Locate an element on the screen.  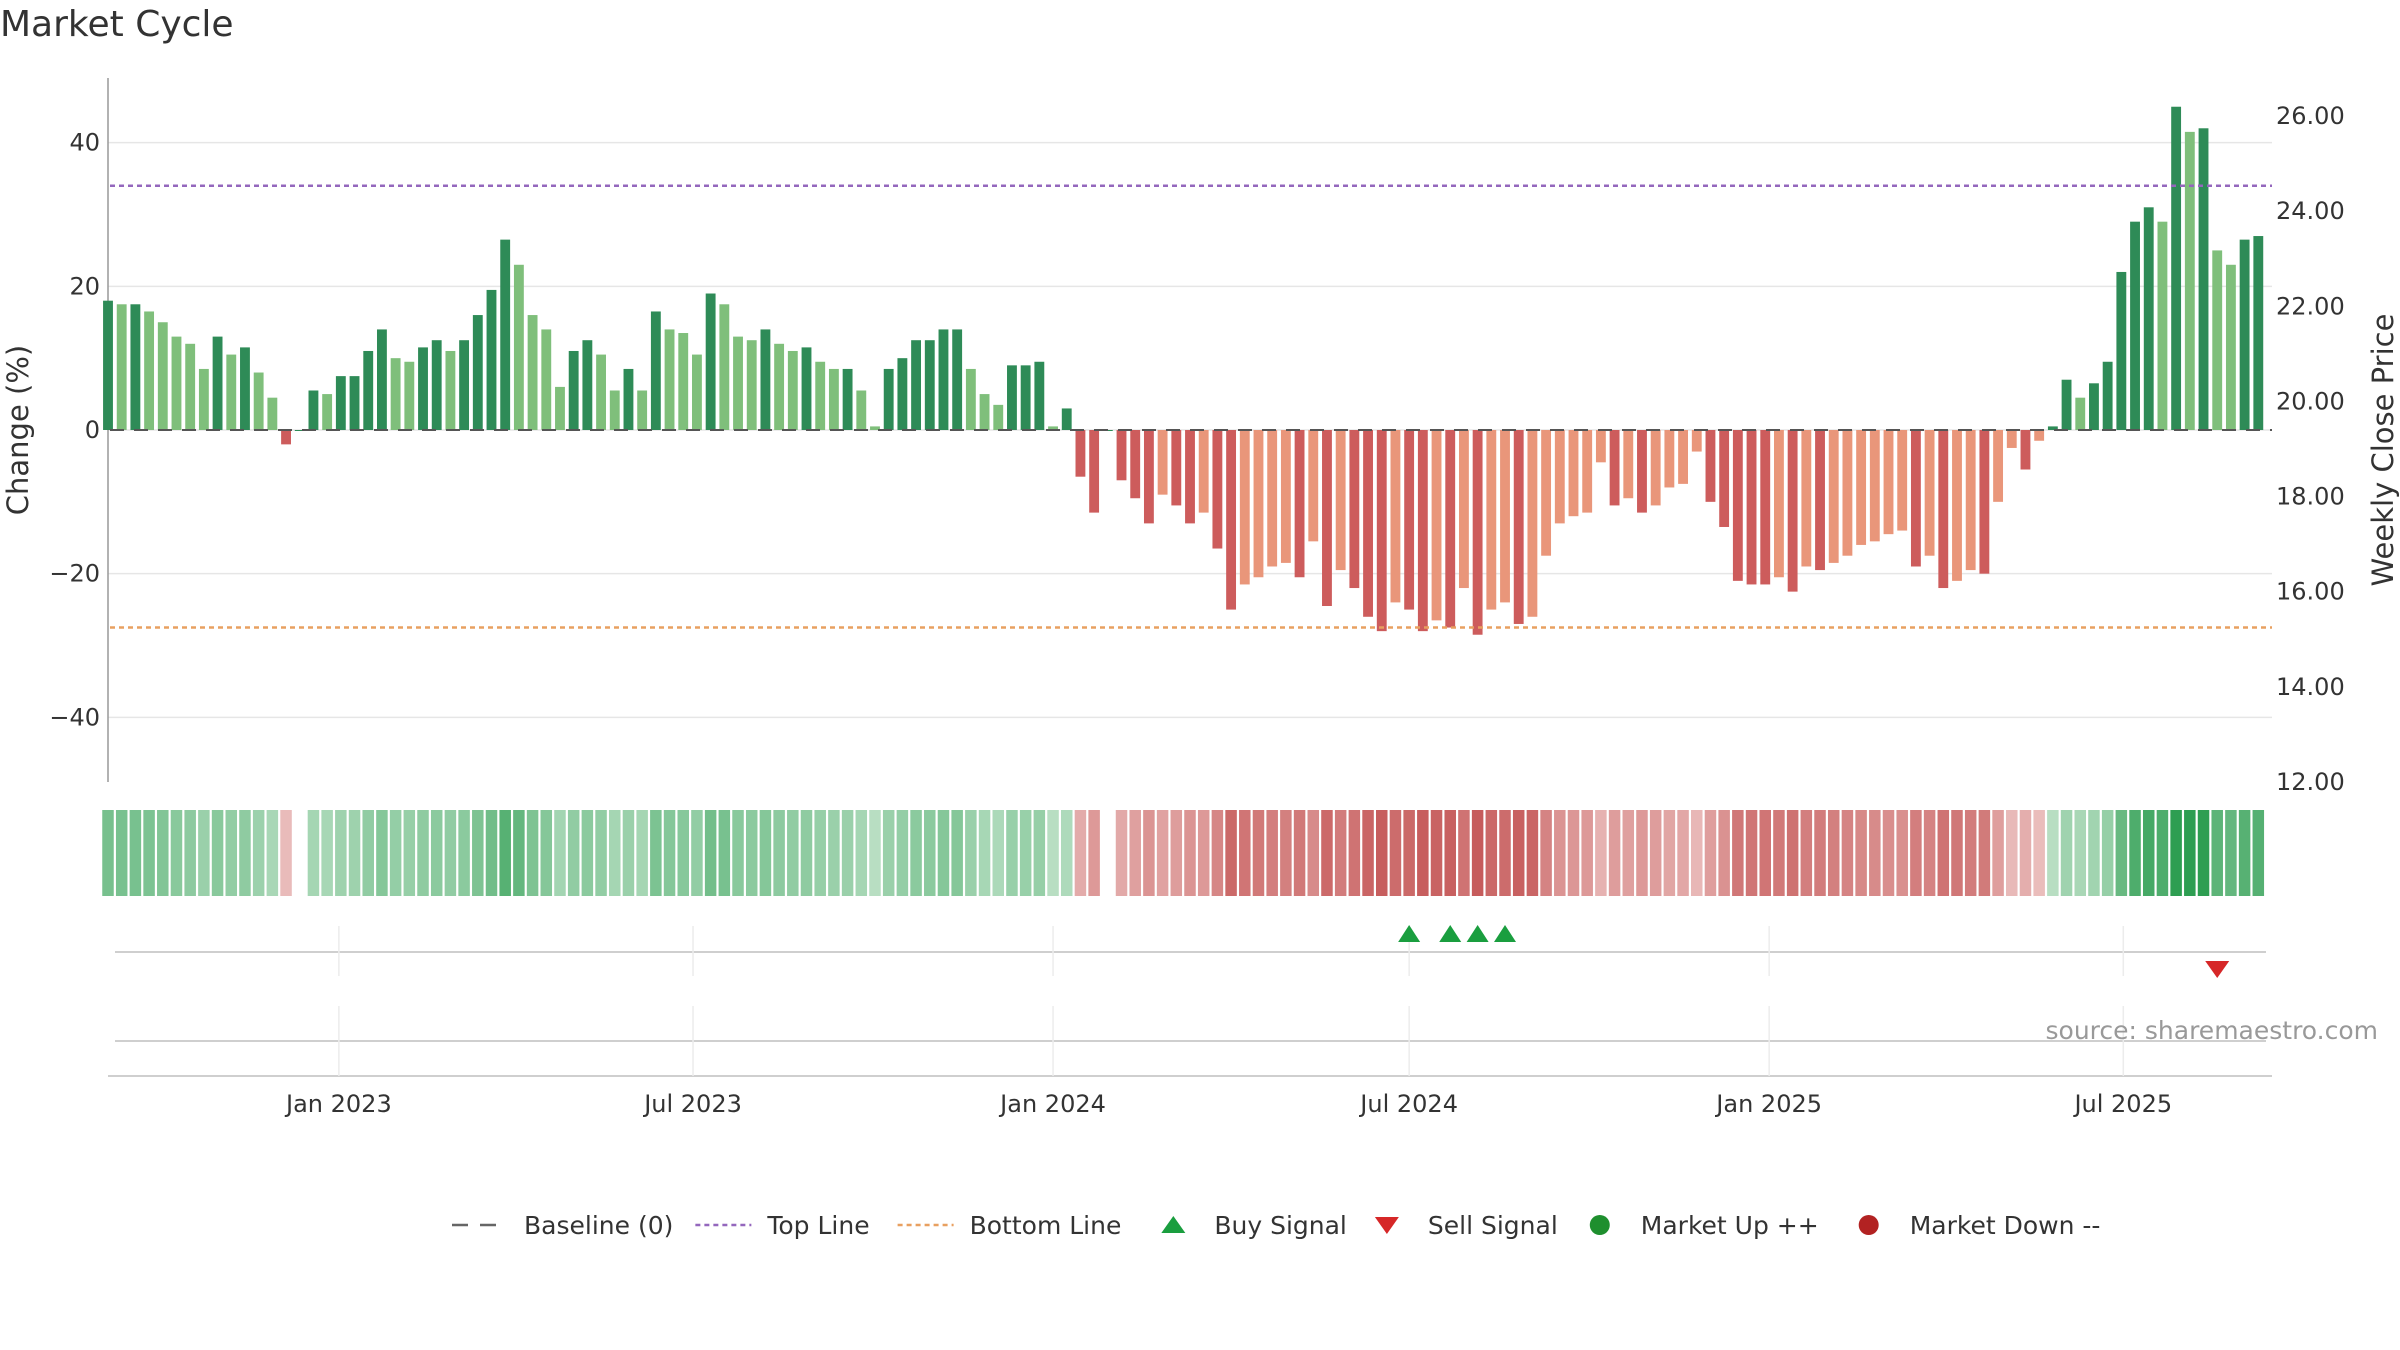
y-tick-label: 0 is located at coordinates (92, 430).